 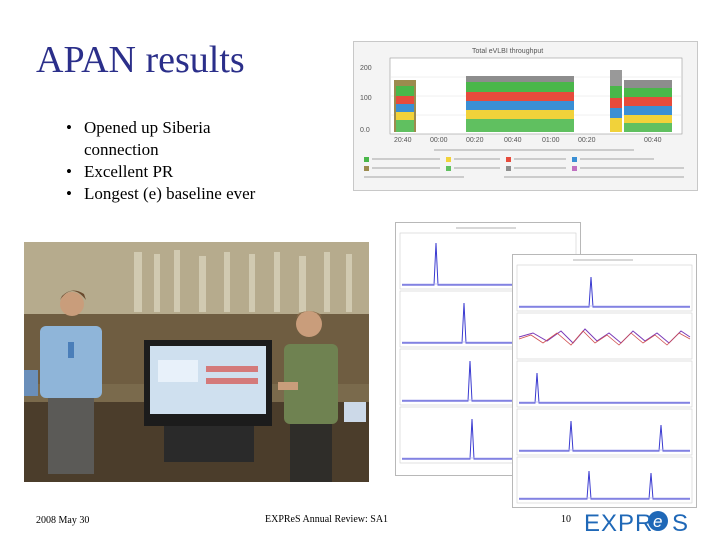 I want to click on footer-center-text: EXPReS Annual Review: SA1, so click(x=327, y=519).